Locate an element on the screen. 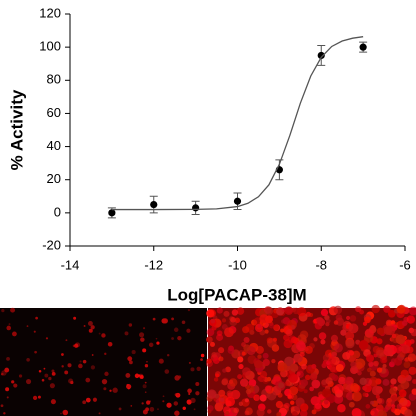 The height and width of the screenshot is (416, 416). y-tick-label: 40 is located at coordinates (54, 145).